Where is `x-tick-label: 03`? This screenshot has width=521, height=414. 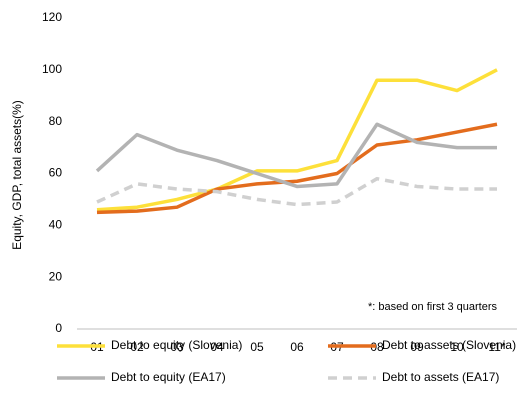 x-tick-label: 03 is located at coordinates (177, 347).